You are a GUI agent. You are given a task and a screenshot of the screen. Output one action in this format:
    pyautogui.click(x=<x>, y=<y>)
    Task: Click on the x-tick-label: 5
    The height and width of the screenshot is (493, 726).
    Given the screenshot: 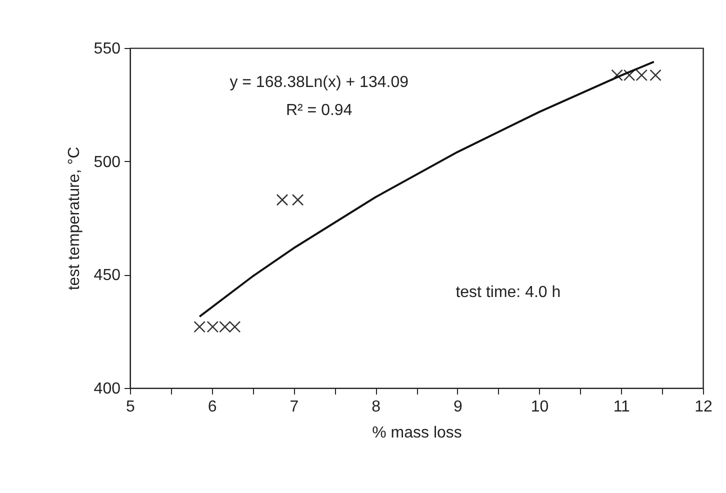 What is the action you would take?
    pyautogui.click(x=131, y=407)
    